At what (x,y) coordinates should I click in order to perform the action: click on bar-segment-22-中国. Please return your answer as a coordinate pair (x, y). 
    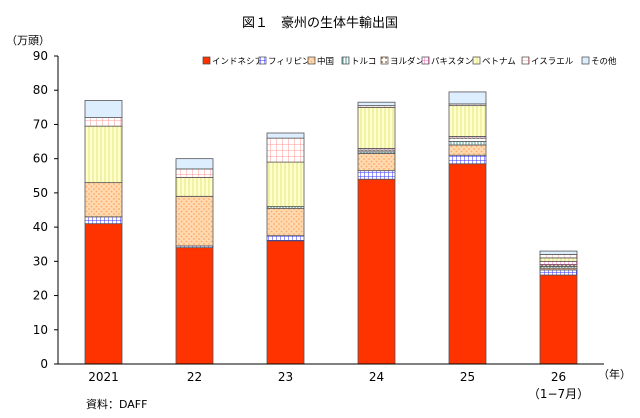
    Looking at the image, I should click on (194, 221).